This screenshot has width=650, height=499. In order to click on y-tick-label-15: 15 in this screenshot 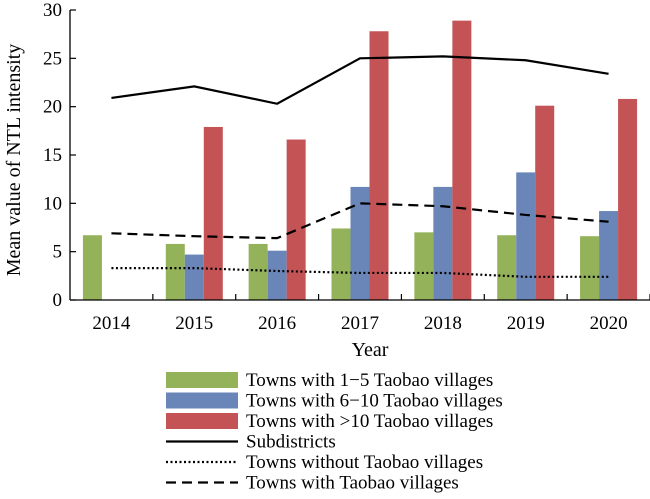, I will do `click(52, 155)`.